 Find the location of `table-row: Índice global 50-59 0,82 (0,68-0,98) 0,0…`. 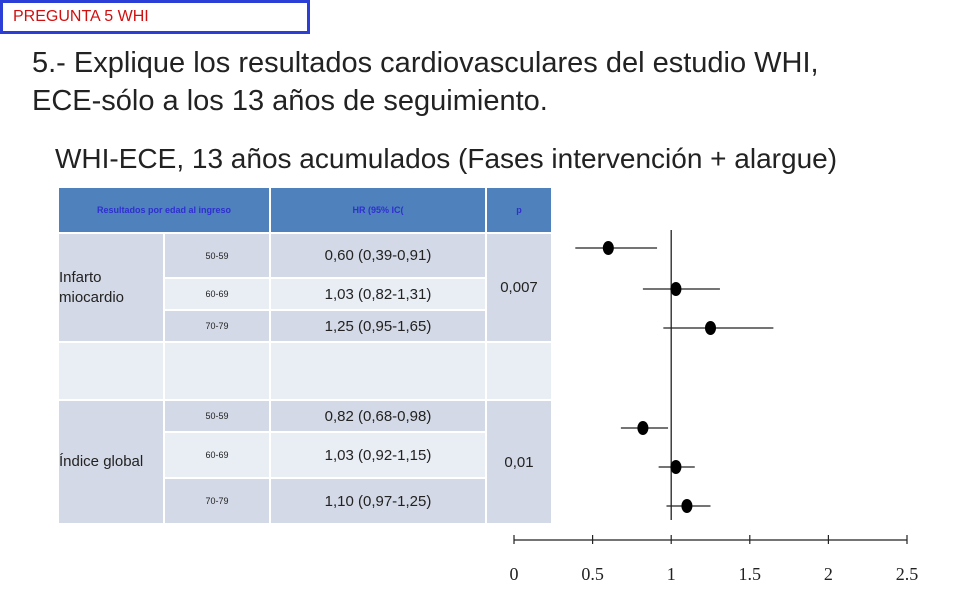

table-row: Índice global 50-59 0,82 (0,68-0,98) 0,0… is located at coordinates (305, 462).